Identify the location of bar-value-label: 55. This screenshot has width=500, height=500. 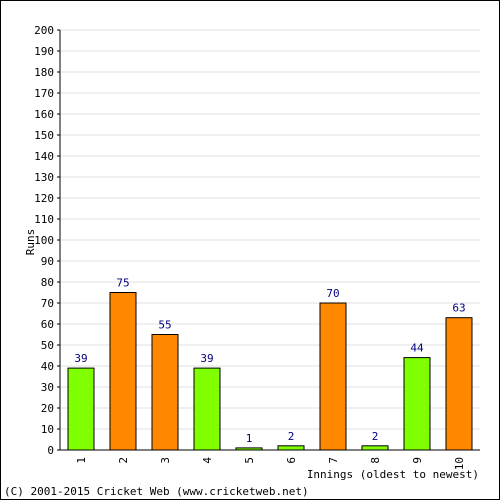
(164, 325).